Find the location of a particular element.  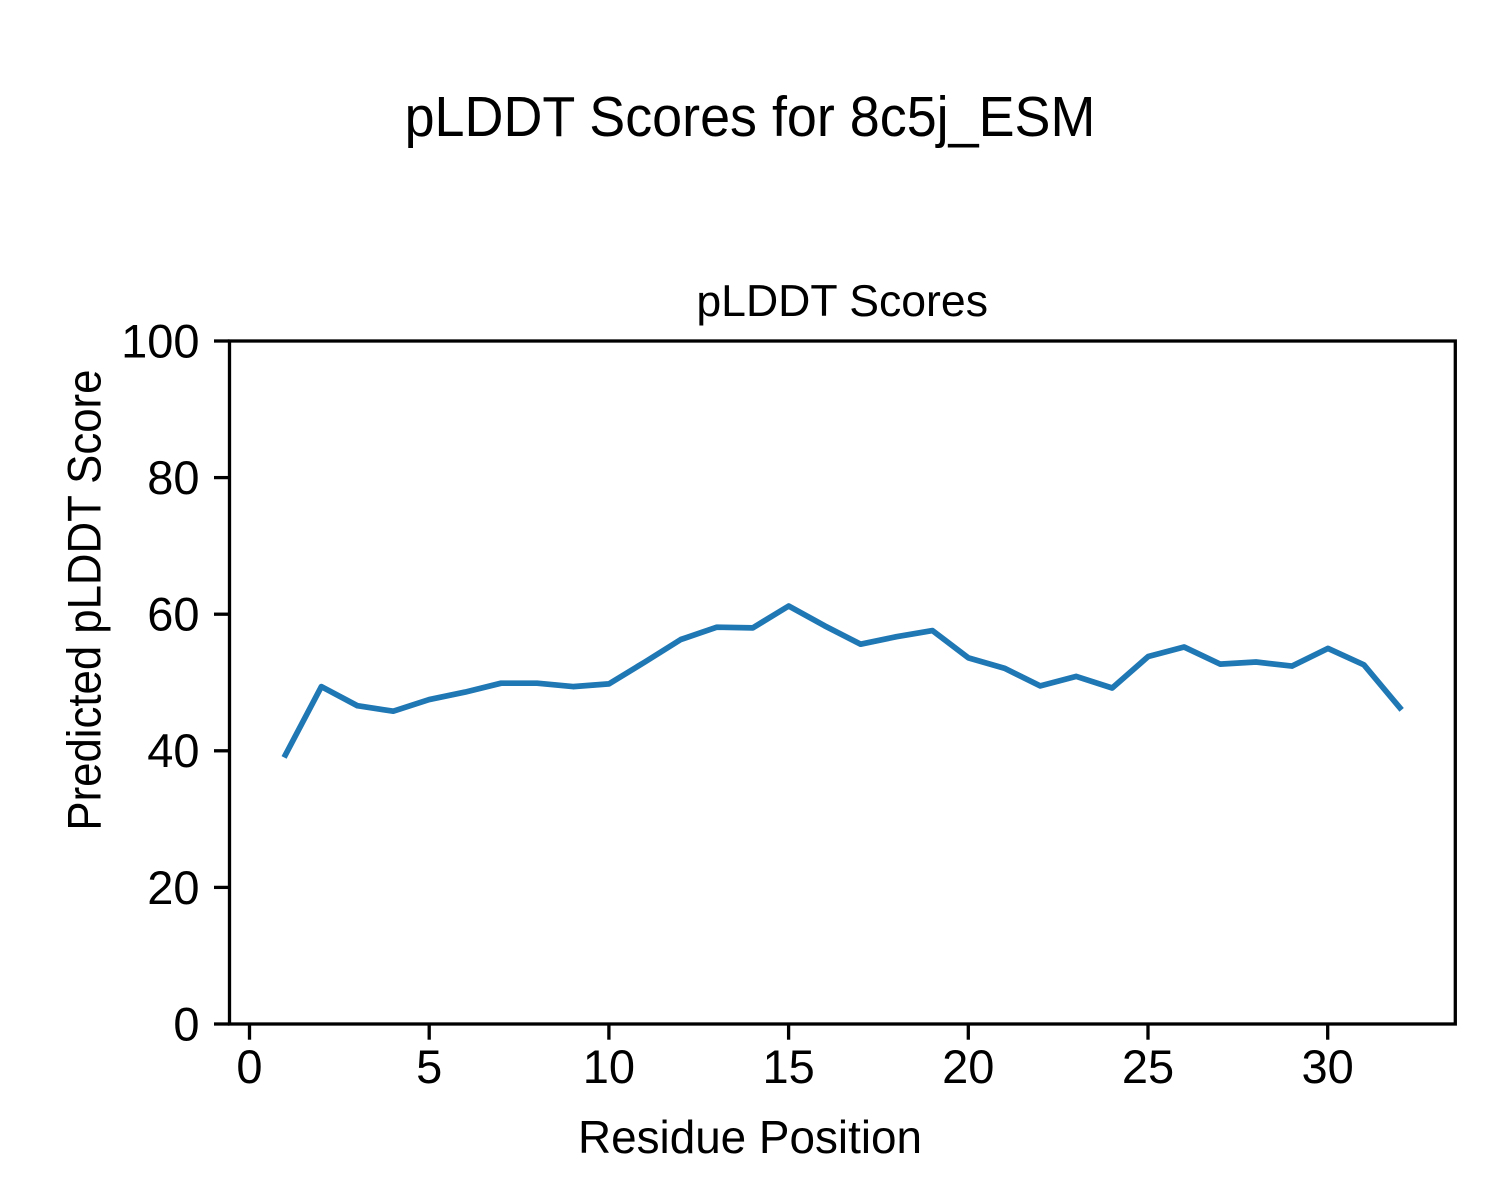

svg-text: 10 is located at coordinates (609, 1066).